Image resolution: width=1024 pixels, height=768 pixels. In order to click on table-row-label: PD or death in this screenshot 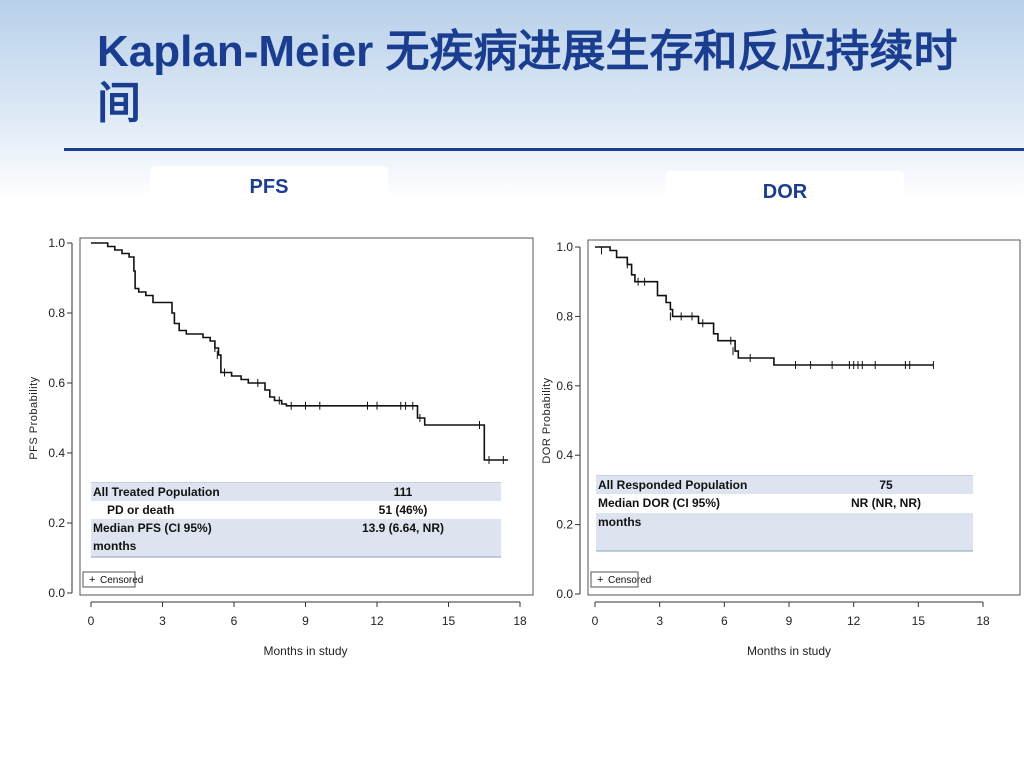, I will do `click(140, 510)`.